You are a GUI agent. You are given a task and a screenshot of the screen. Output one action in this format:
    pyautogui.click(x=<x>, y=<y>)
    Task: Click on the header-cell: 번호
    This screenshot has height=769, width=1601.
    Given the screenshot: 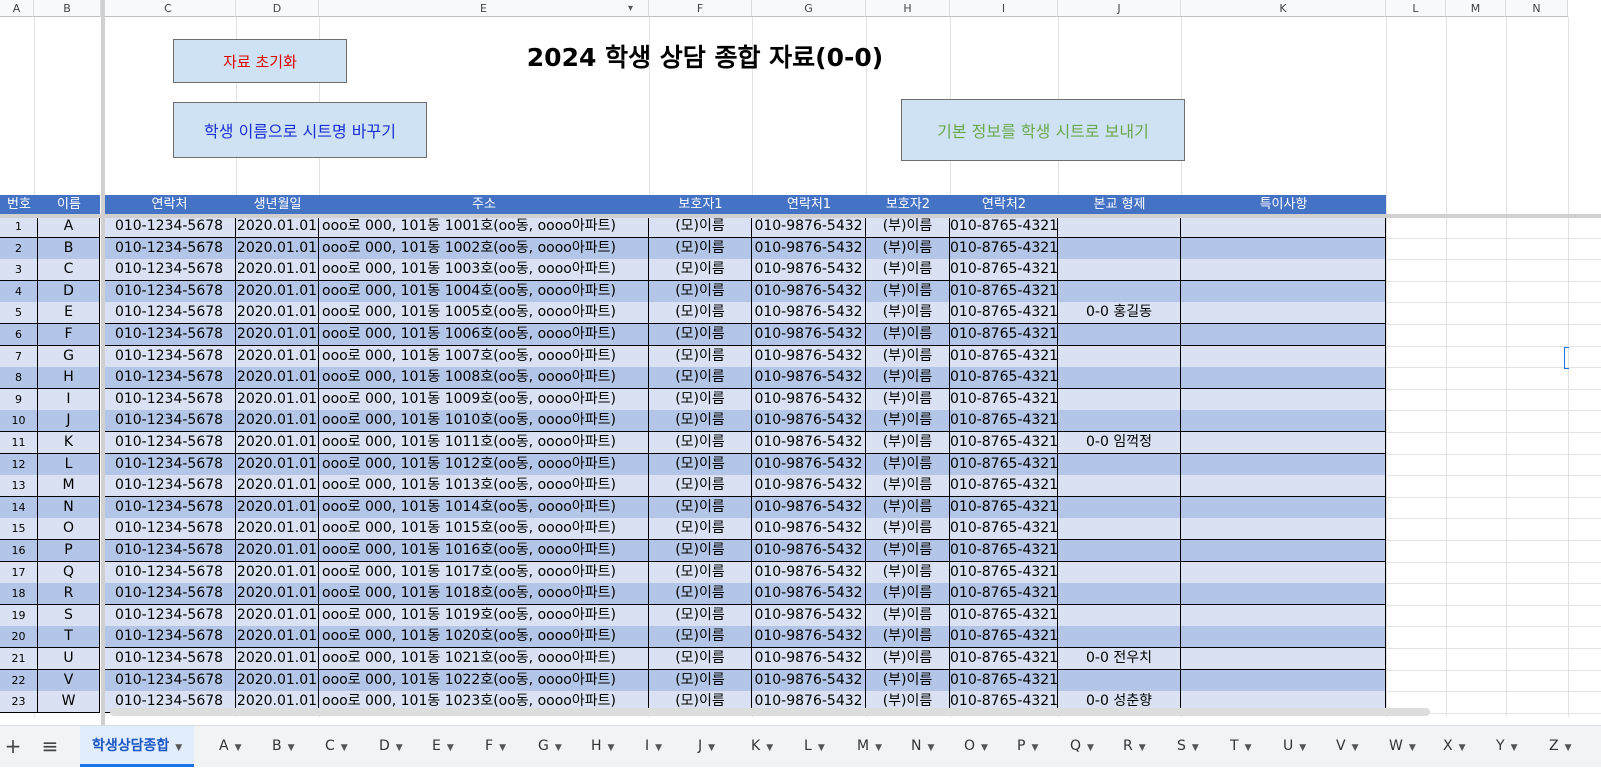 What is the action you would take?
    pyautogui.click(x=19, y=205)
    